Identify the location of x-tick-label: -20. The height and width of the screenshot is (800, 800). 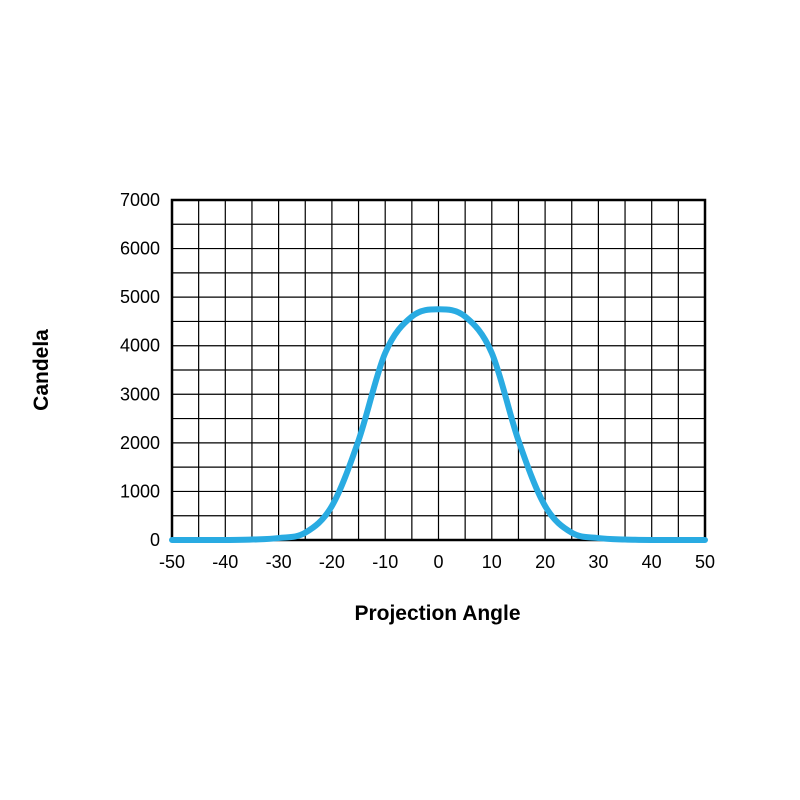
(332, 562).